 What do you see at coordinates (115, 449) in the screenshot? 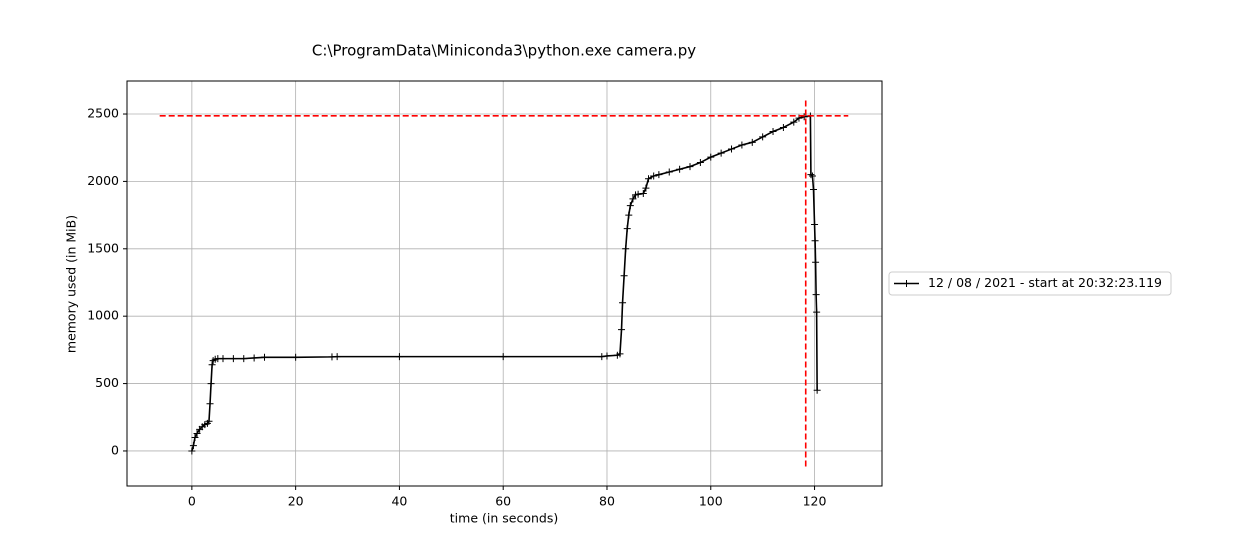
I see `y-tick-label: 0` at bounding box center [115, 449].